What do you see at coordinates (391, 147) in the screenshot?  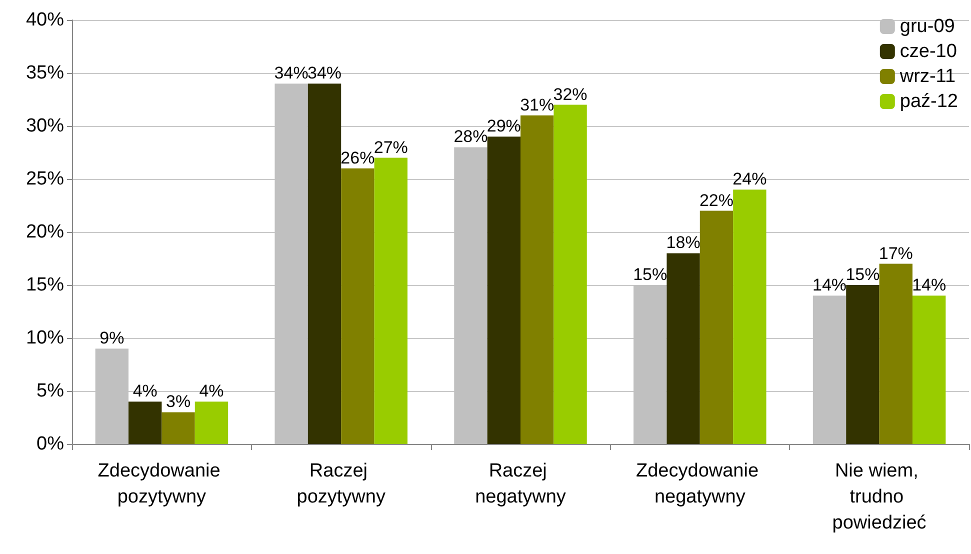 I see `data-label: 27%` at bounding box center [391, 147].